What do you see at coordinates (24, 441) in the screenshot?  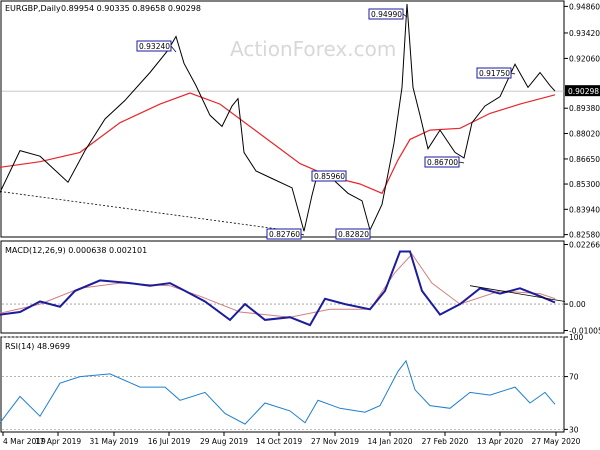 I see `date-tick-label: 4 Mar 2019` at bounding box center [24, 441].